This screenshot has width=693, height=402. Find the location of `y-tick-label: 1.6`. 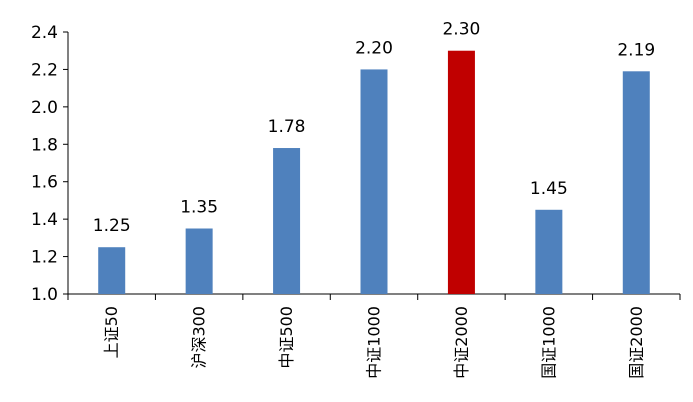

y-tick-label: 1.6 is located at coordinates (44, 183).